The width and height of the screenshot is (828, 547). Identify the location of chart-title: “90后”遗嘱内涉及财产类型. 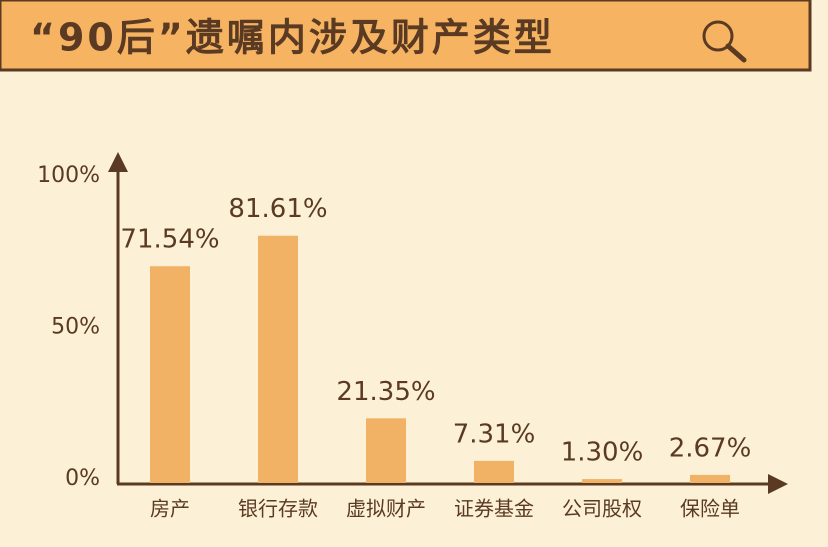
(292, 38).